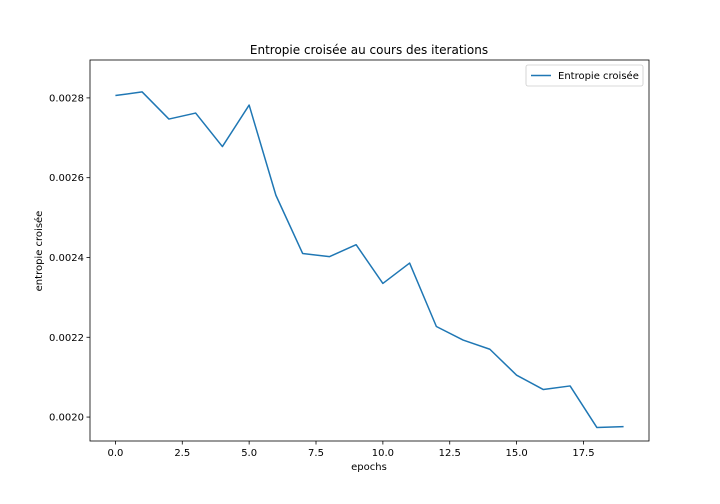 This screenshot has width=720, height=504. I want to click on y-tick-label: 0.0022, so click(66, 338).